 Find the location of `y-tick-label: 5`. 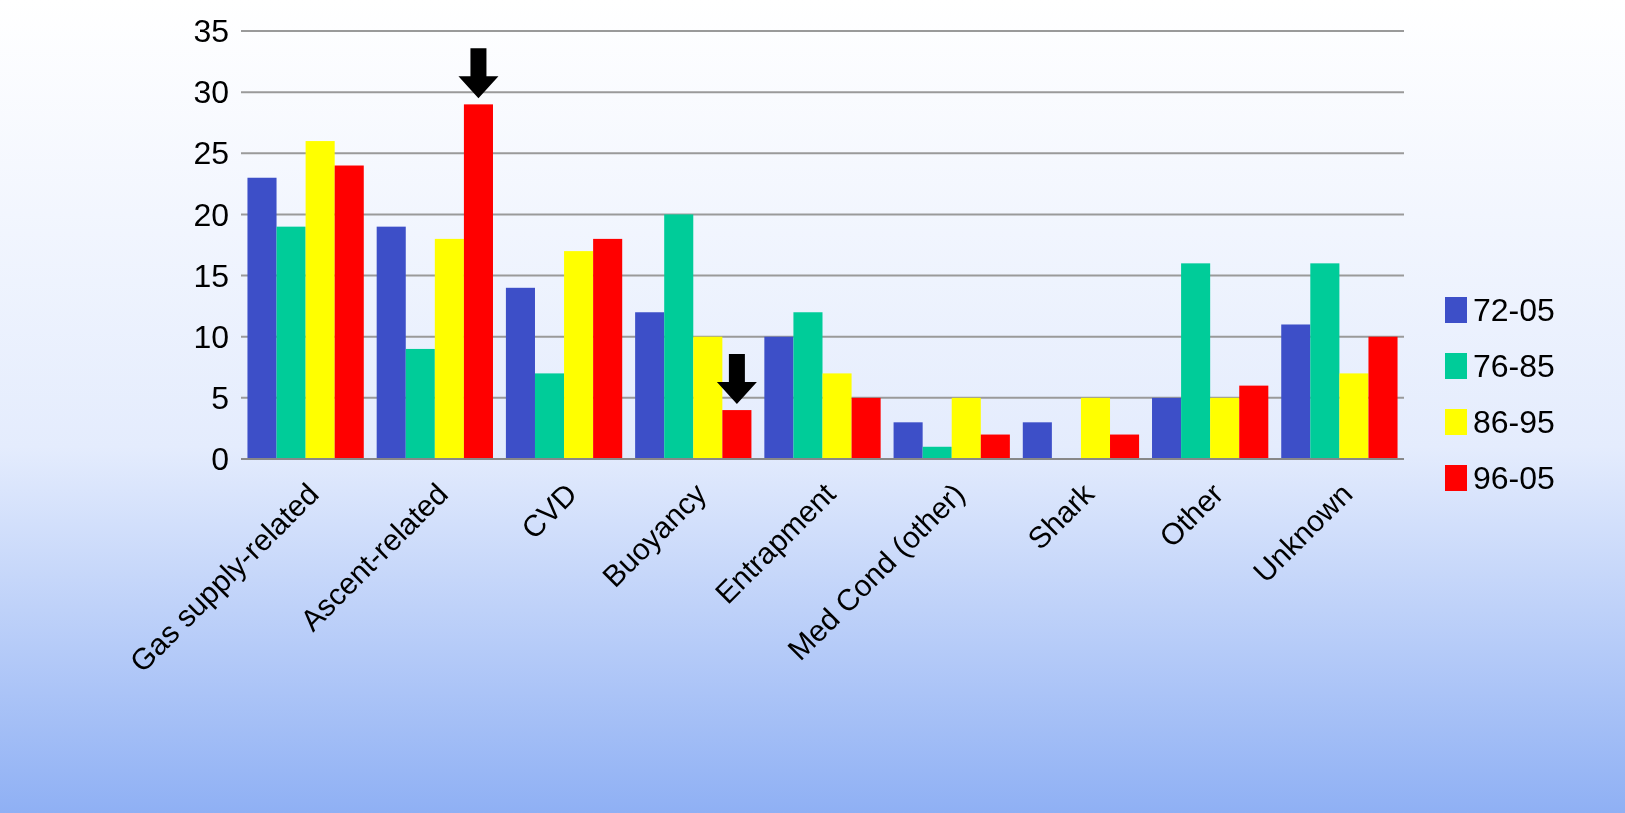

y-tick-label: 5 is located at coordinates (220, 398).